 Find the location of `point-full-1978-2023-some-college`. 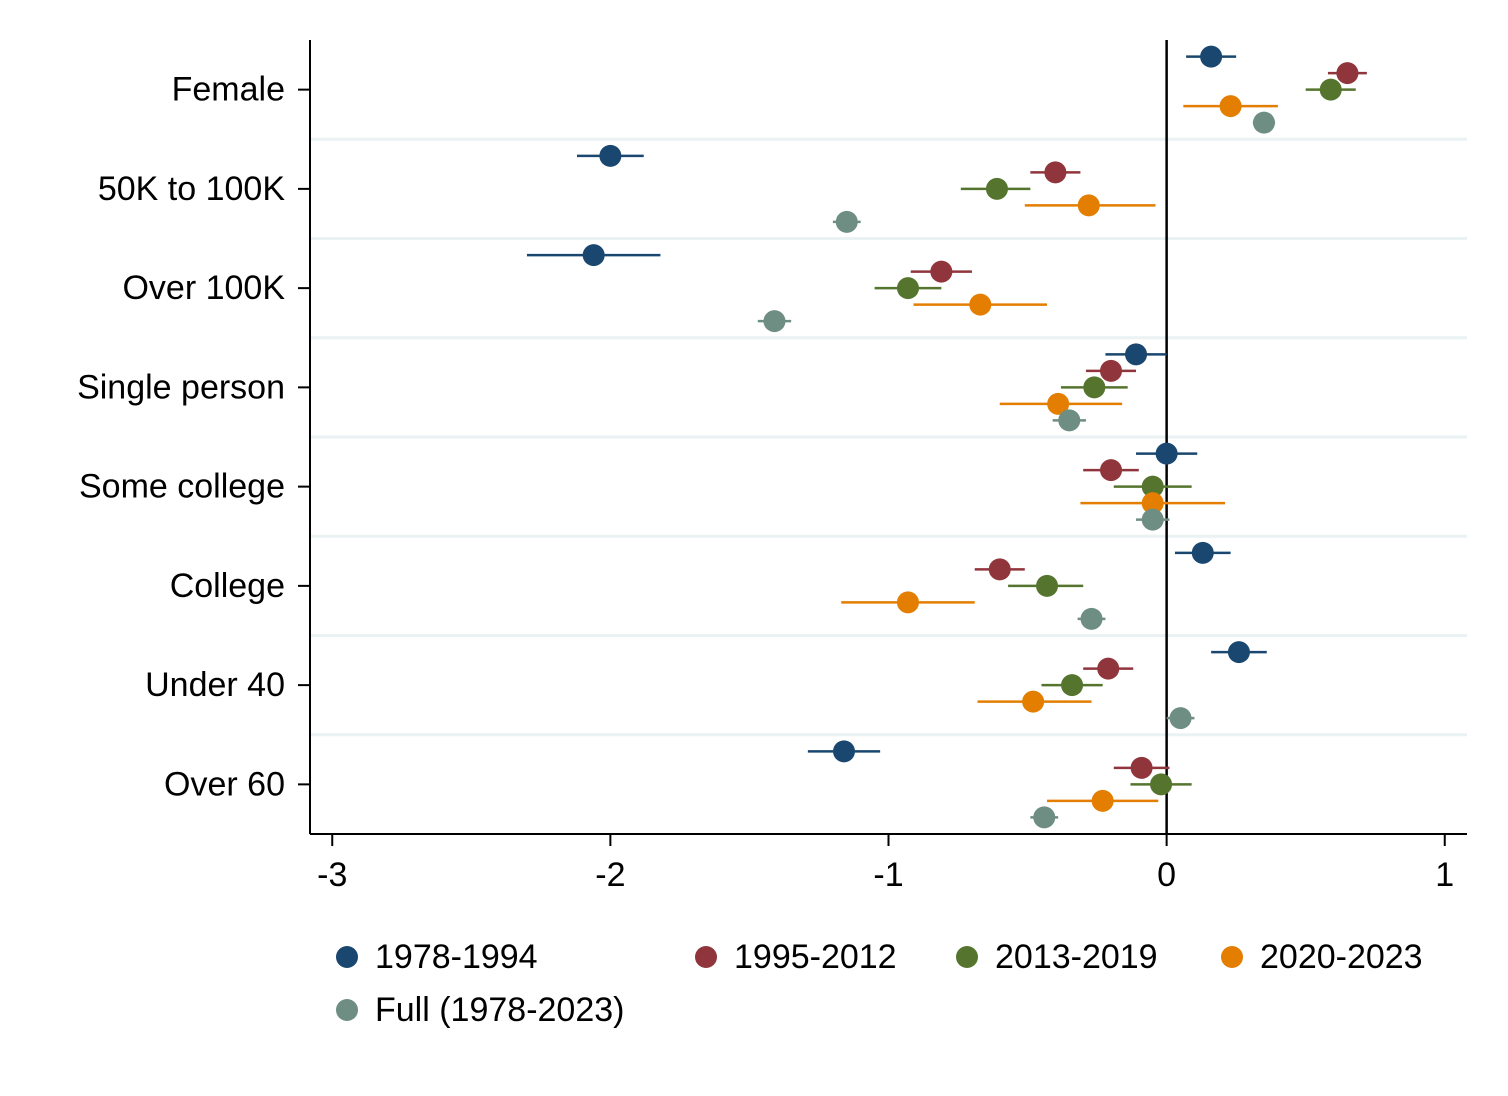

point-full-1978-2023-some-college is located at coordinates (1152, 519).